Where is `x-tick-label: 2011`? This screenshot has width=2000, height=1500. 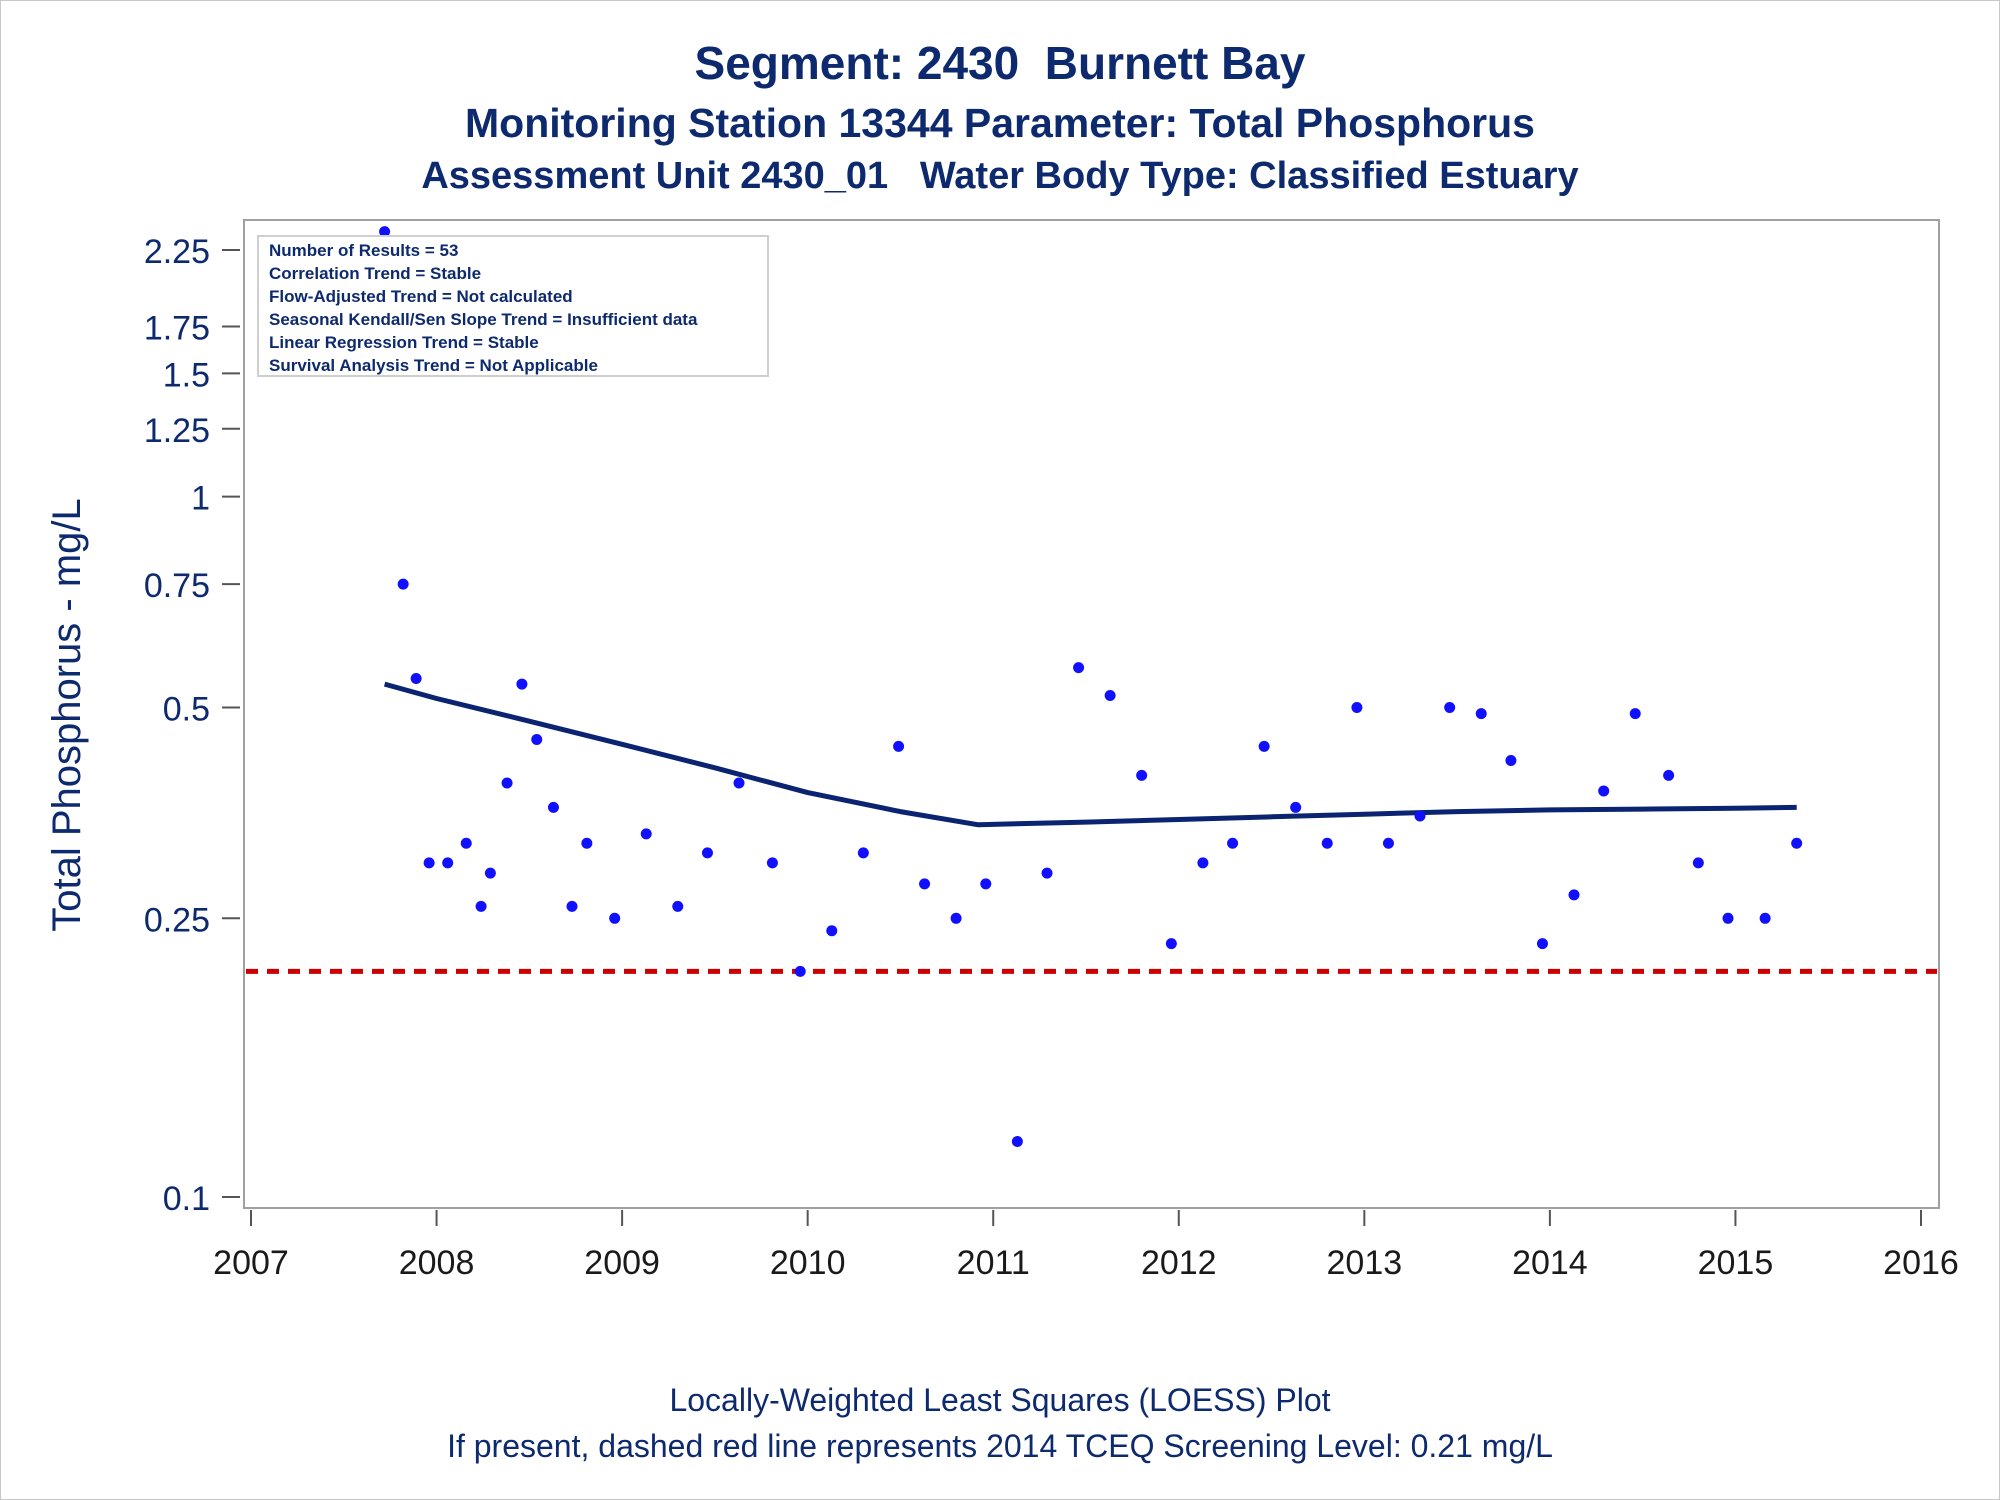
x-tick-label: 2011 is located at coordinates (993, 1263).